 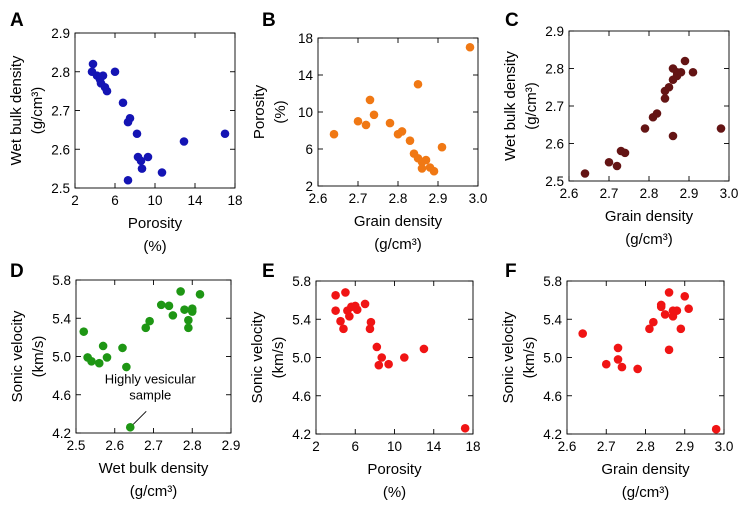 What do you see at coordinates (306, 75) in the screenshot?
I see `y-tick-label: 14` at bounding box center [306, 75].